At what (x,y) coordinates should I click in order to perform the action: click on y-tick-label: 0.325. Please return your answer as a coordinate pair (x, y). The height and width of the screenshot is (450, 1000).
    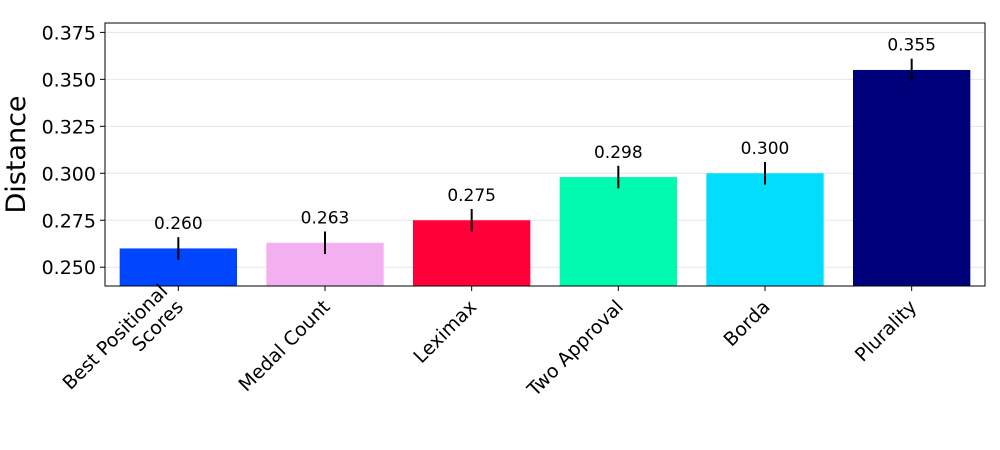
    Looking at the image, I should click on (69, 127).